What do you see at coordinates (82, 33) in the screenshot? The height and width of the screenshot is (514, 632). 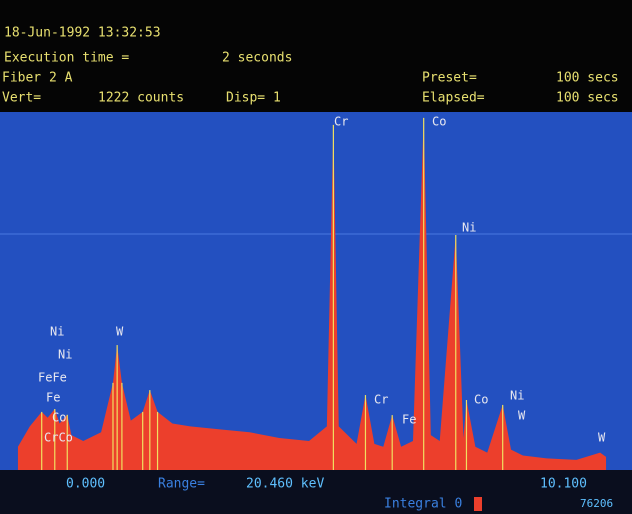 I see `datetime: 18-Jun-1992 13:32:53` at bounding box center [82, 33].